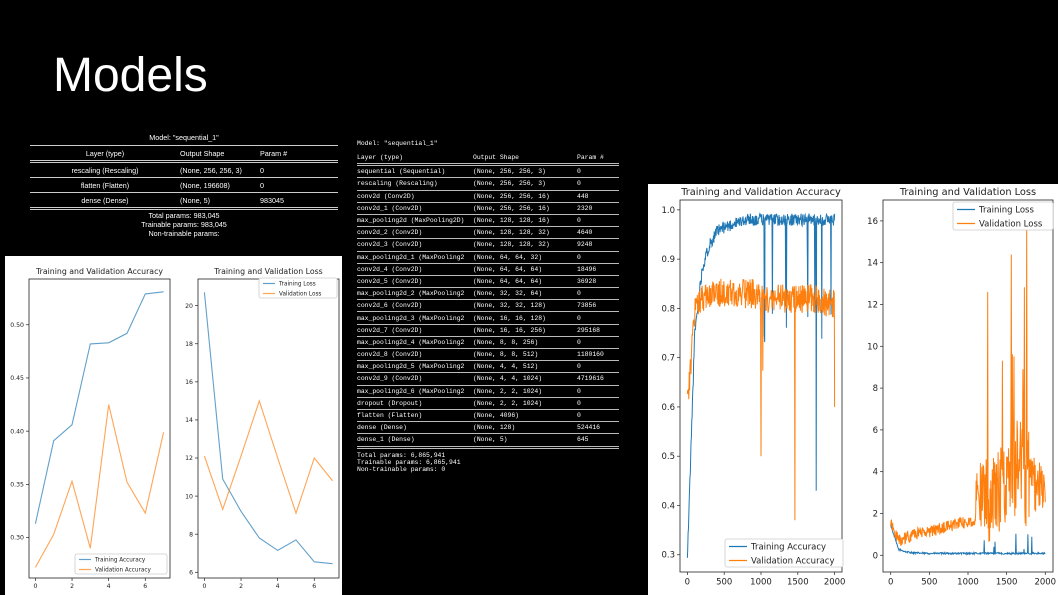 The height and width of the screenshot is (595, 1058). What do you see at coordinates (509, 172) in the screenshot?
I see `layer-shape: (None, 256, 256, 3)` at bounding box center [509, 172].